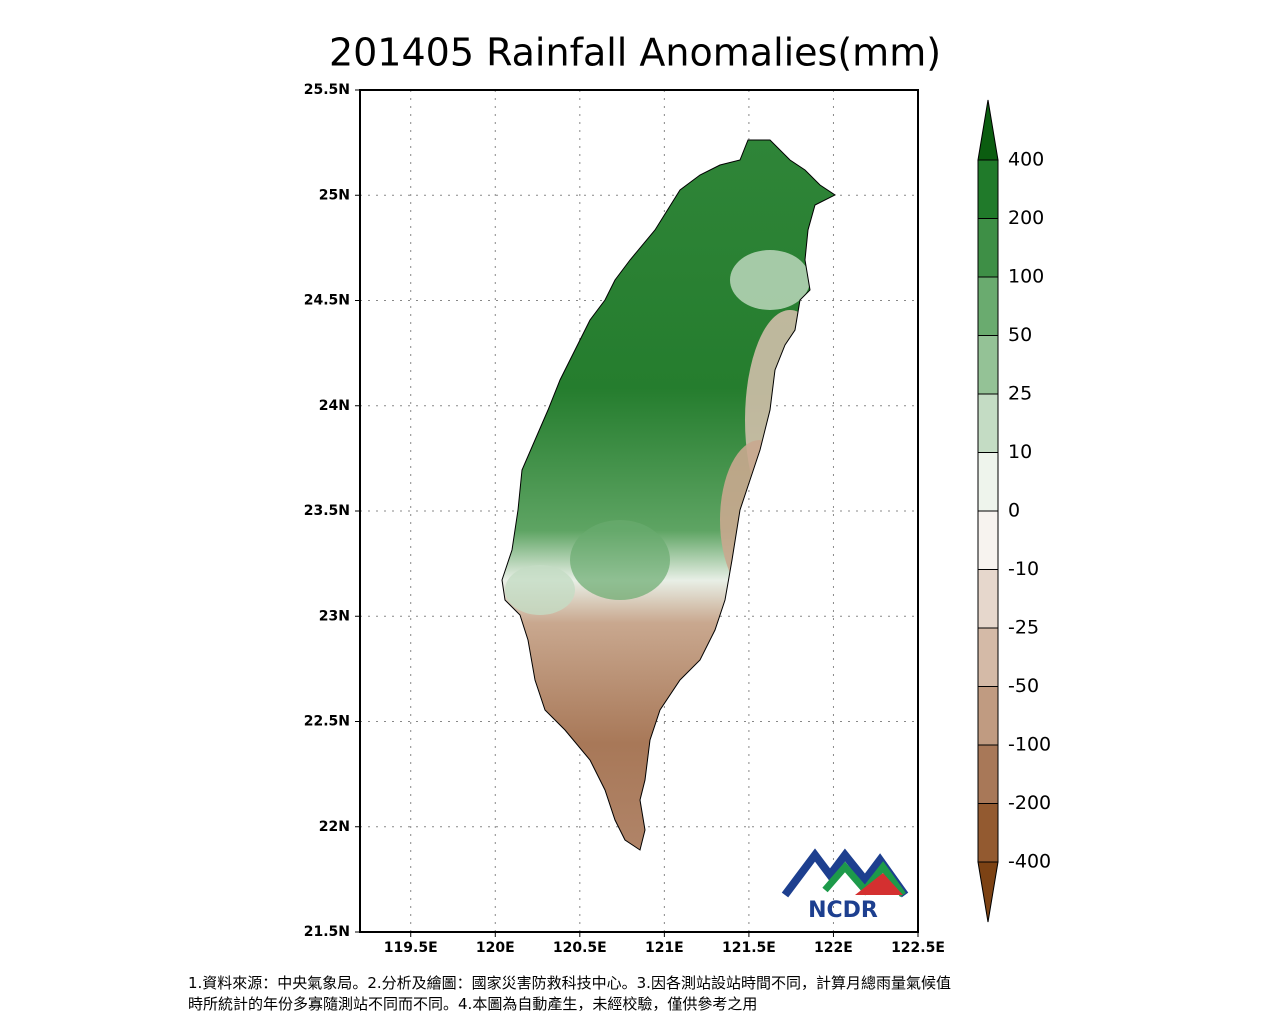 The image size is (1280, 1024). Describe the element at coordinates (635, 53) in the screenshot. I see `map-title: 201405 Rainfall Anomalies(mm)` at that location.